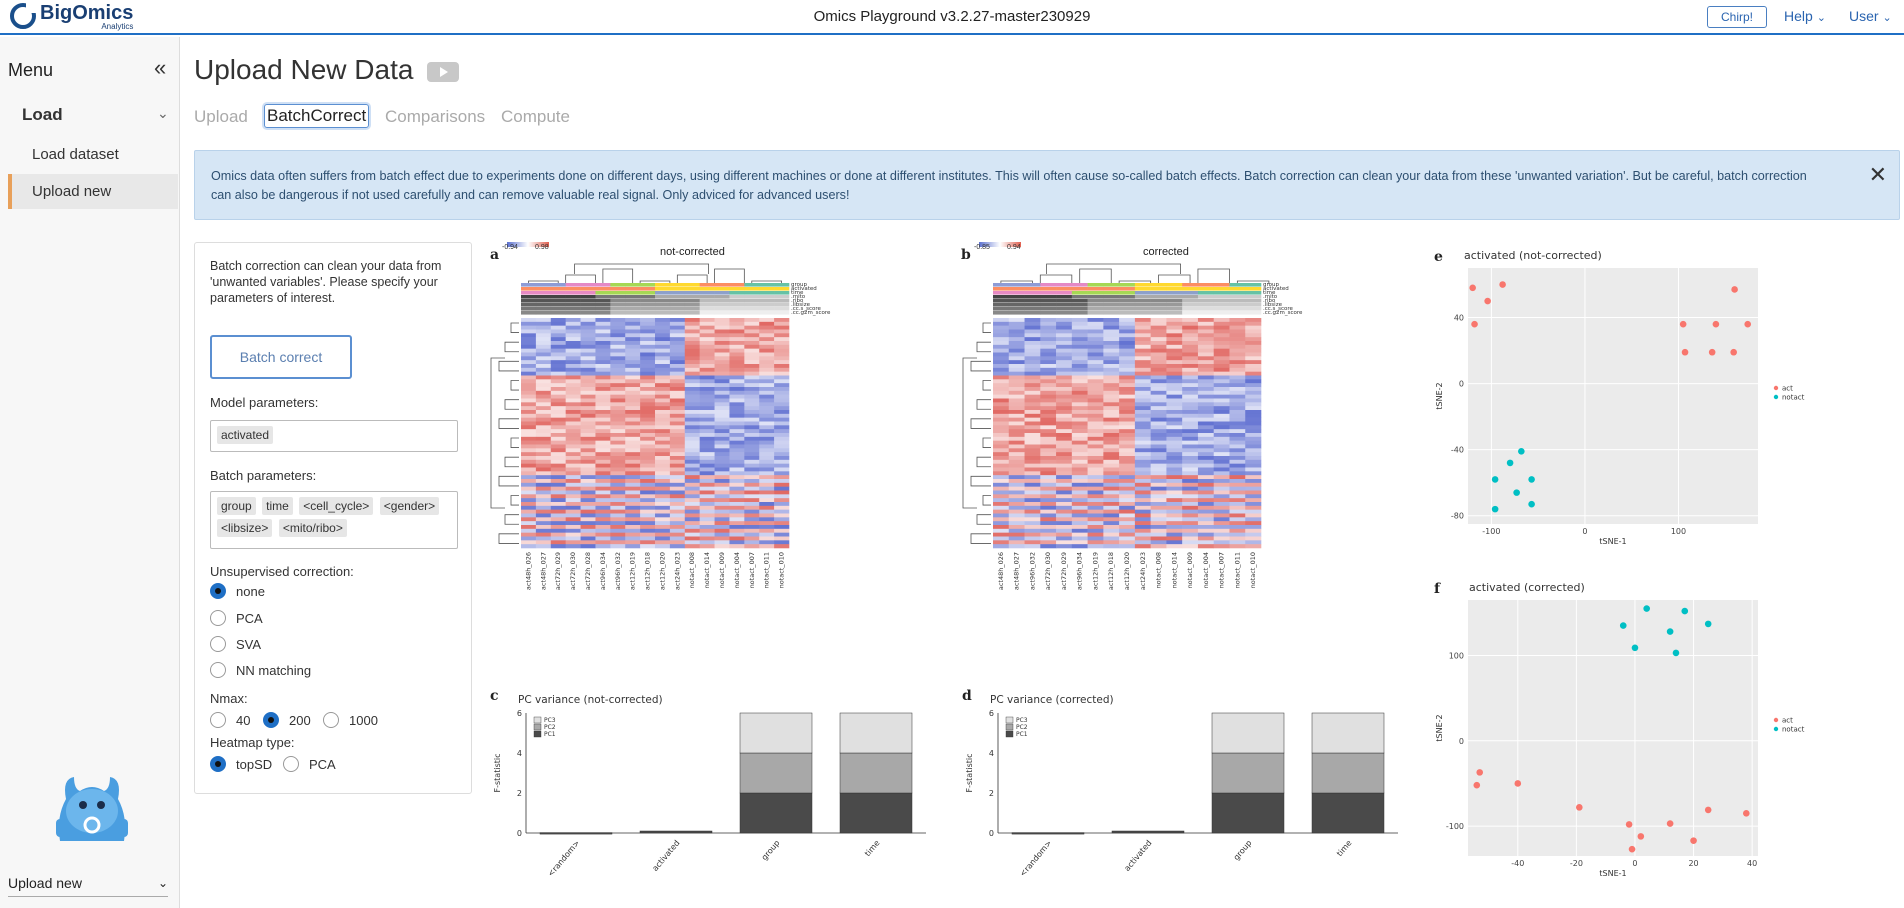 This screenshot has width=1904, height=908. I want to click on annotation-label: .cc.s_score, so click(806, 309).